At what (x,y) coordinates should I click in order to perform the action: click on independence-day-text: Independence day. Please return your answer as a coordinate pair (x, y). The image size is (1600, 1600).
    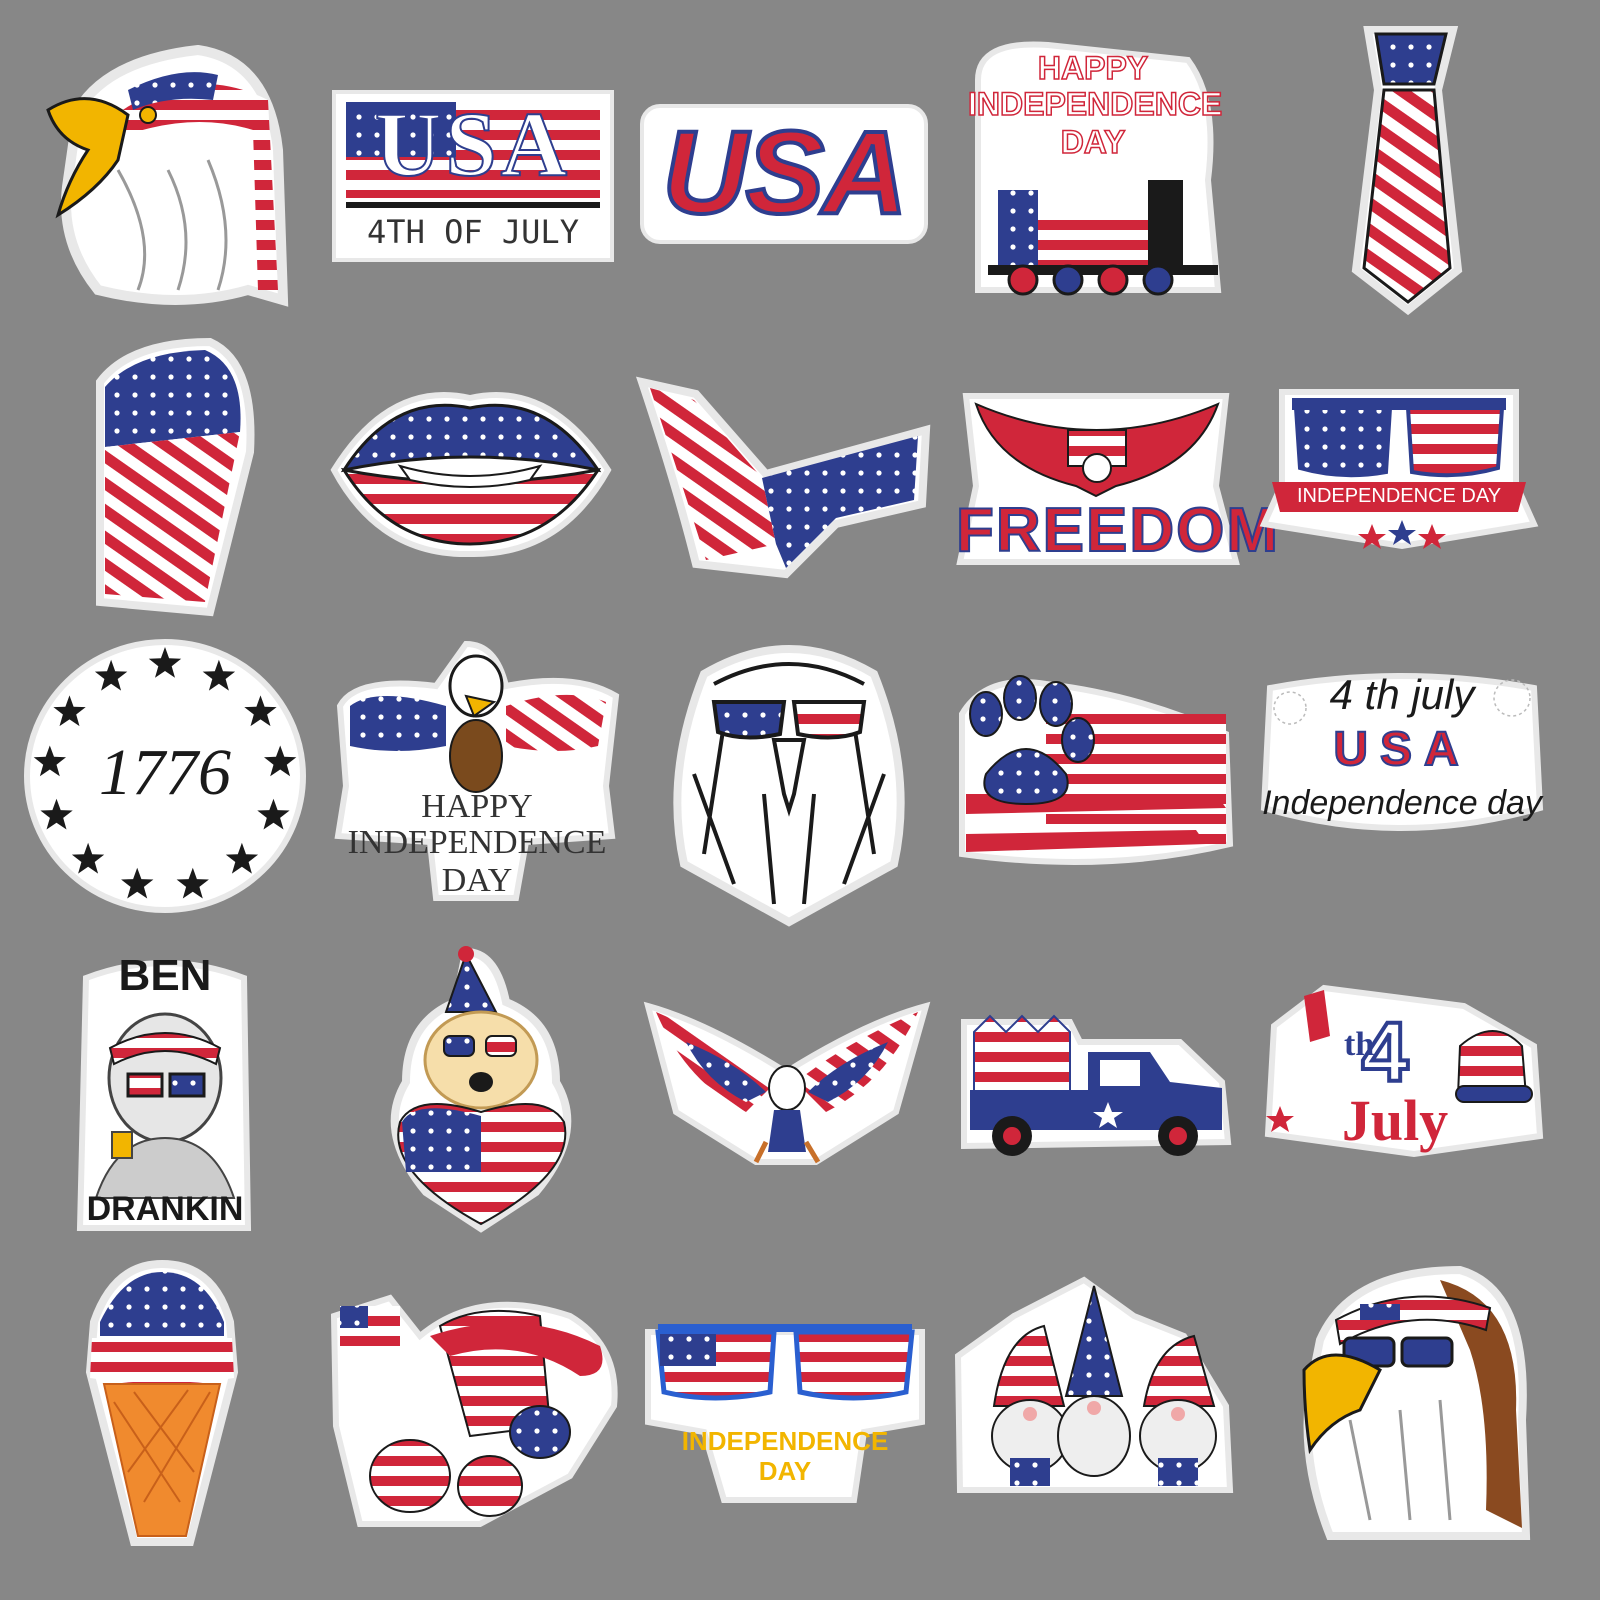
    Looking at the image, I should click on (1402, 803).